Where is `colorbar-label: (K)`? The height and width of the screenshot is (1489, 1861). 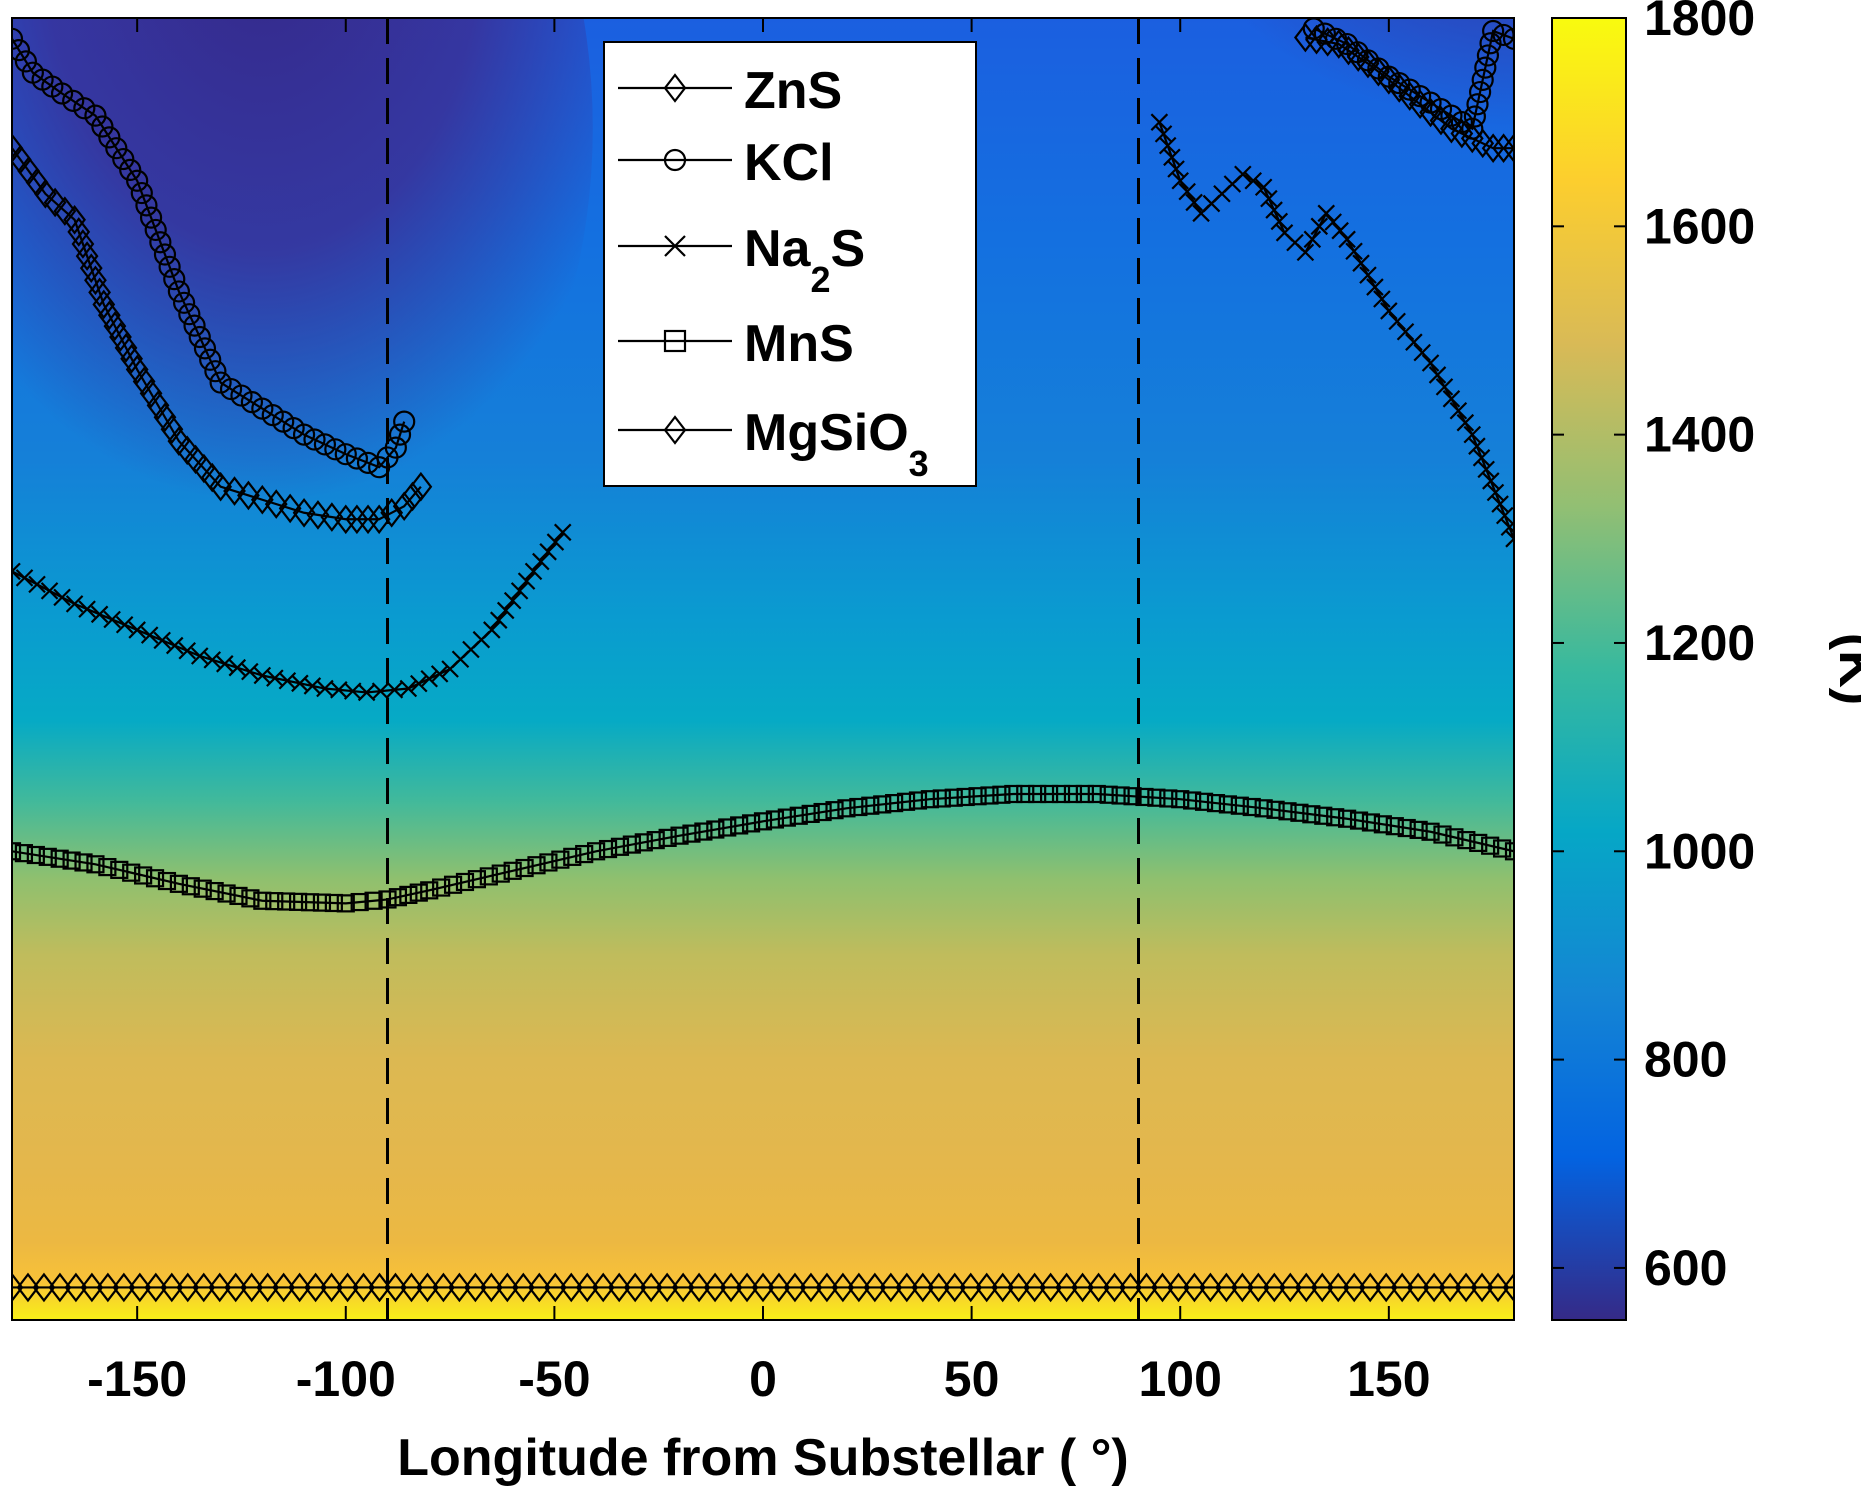 colorbar-label: (K) is located at coordinates (1844, 669).